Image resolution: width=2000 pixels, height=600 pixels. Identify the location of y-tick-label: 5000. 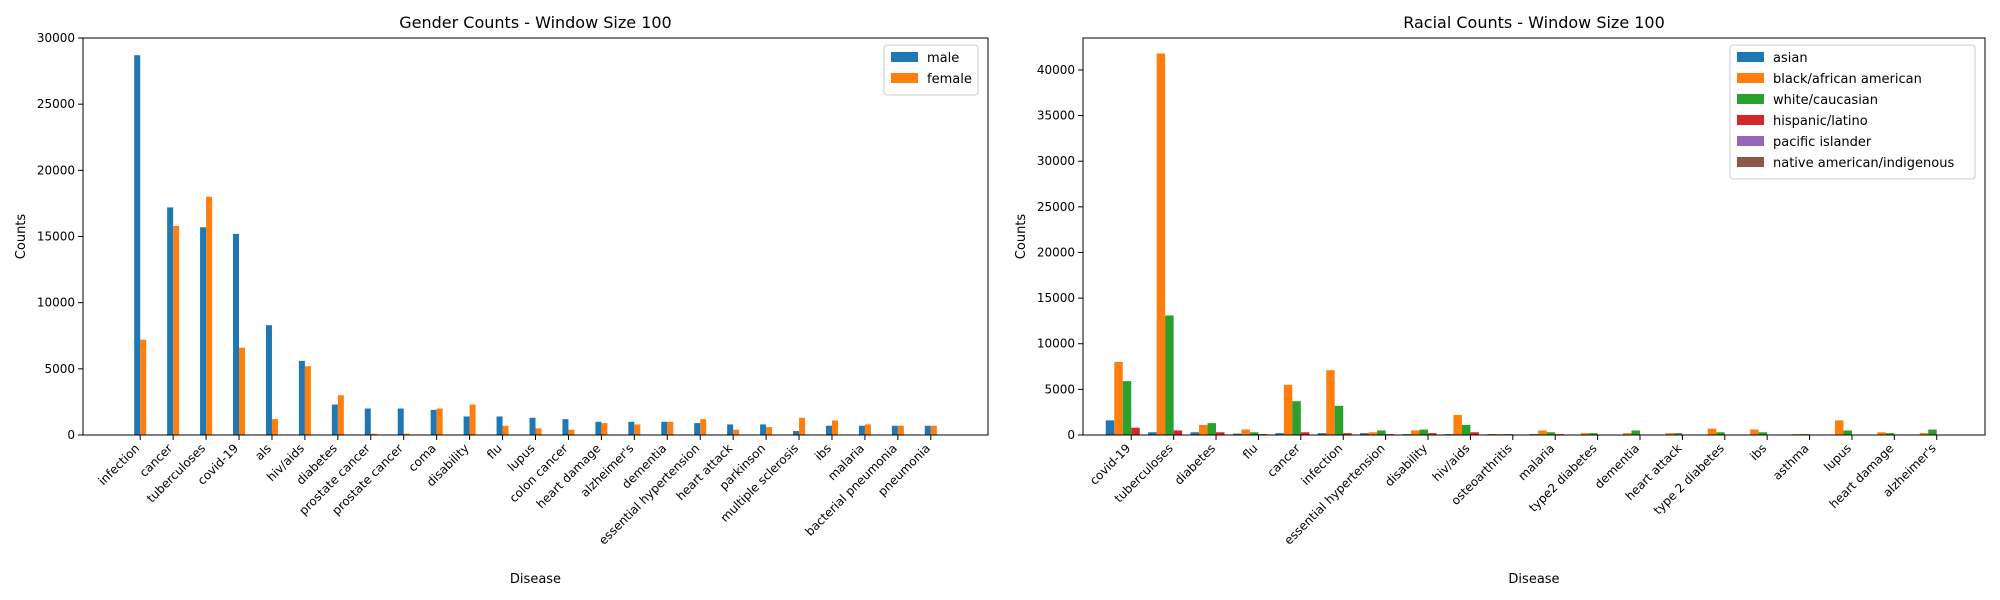
(59, 369).